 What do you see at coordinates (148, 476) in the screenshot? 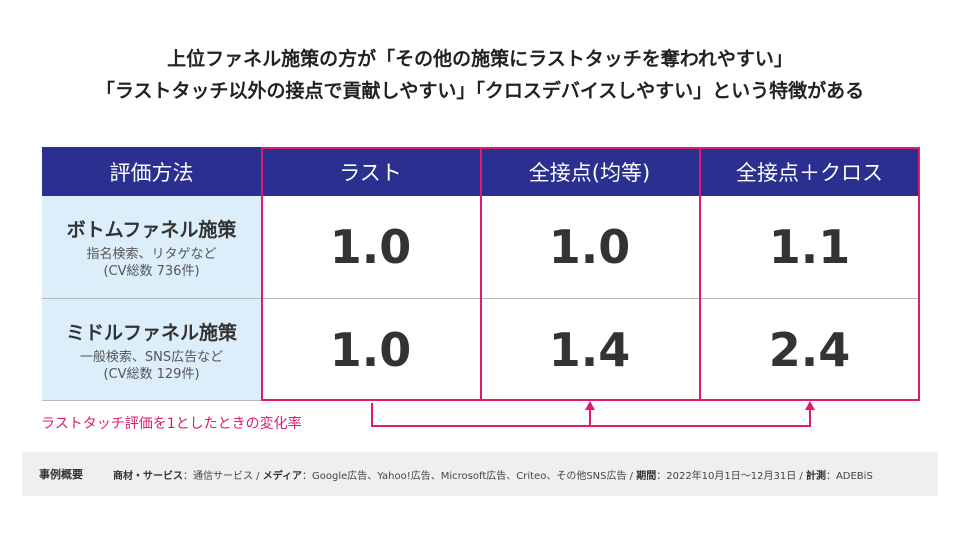
I see `footer-key: 商材・サービス` at bounding box center [148, 476].